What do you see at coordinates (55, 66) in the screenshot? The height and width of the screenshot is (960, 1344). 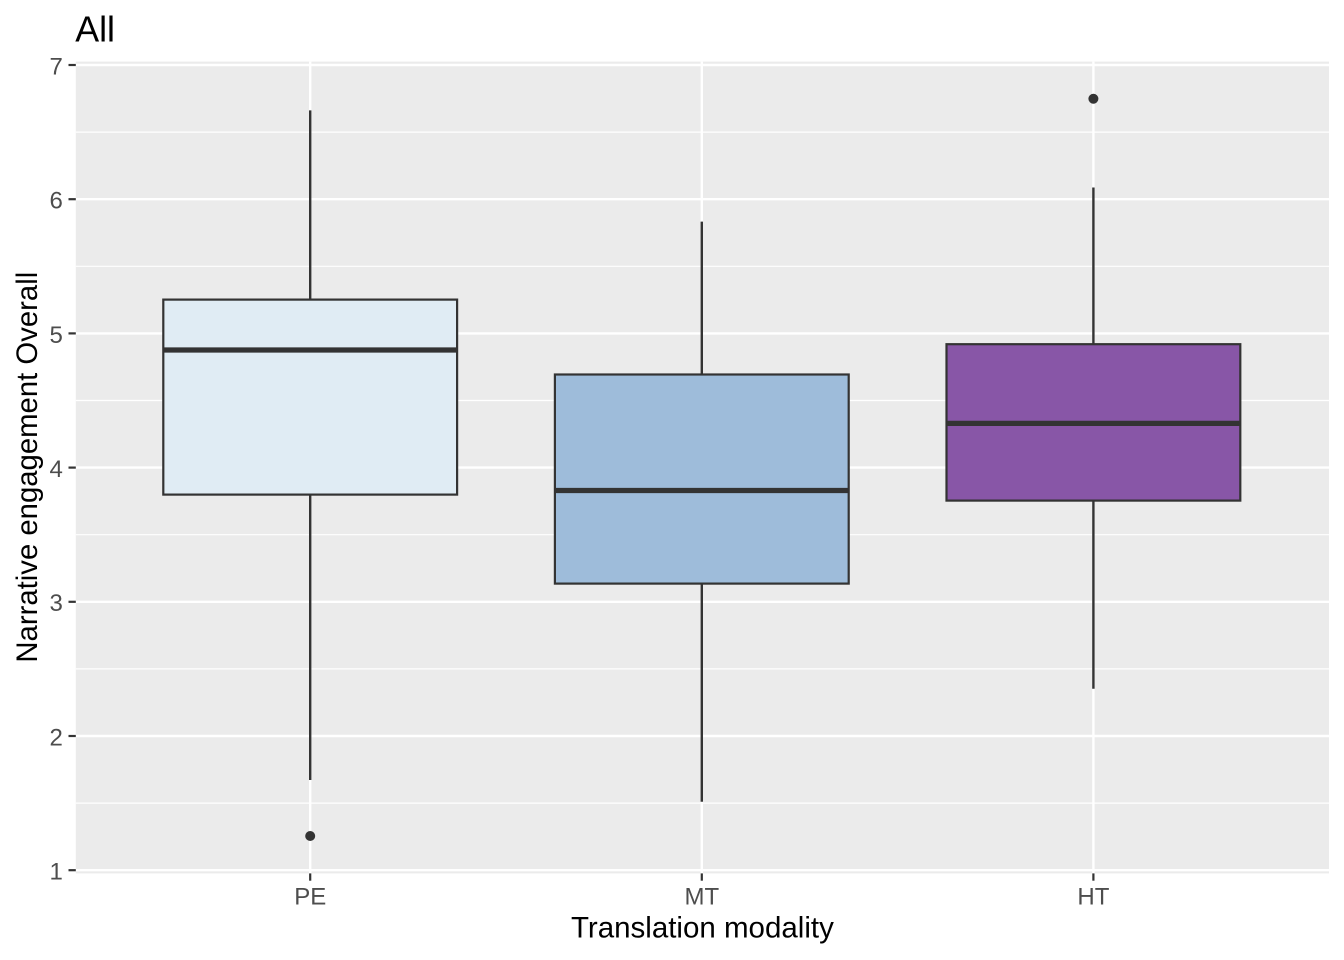 I see `svg-text: 7` at bounding box center [55, 66].